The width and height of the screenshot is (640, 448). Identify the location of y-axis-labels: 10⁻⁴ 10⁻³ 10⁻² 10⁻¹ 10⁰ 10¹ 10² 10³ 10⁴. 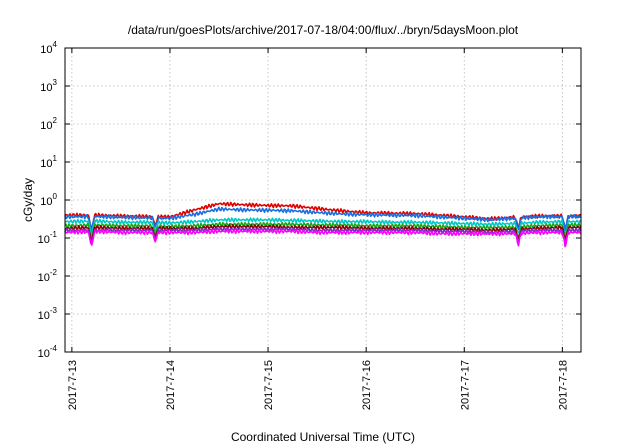
(48, 200).